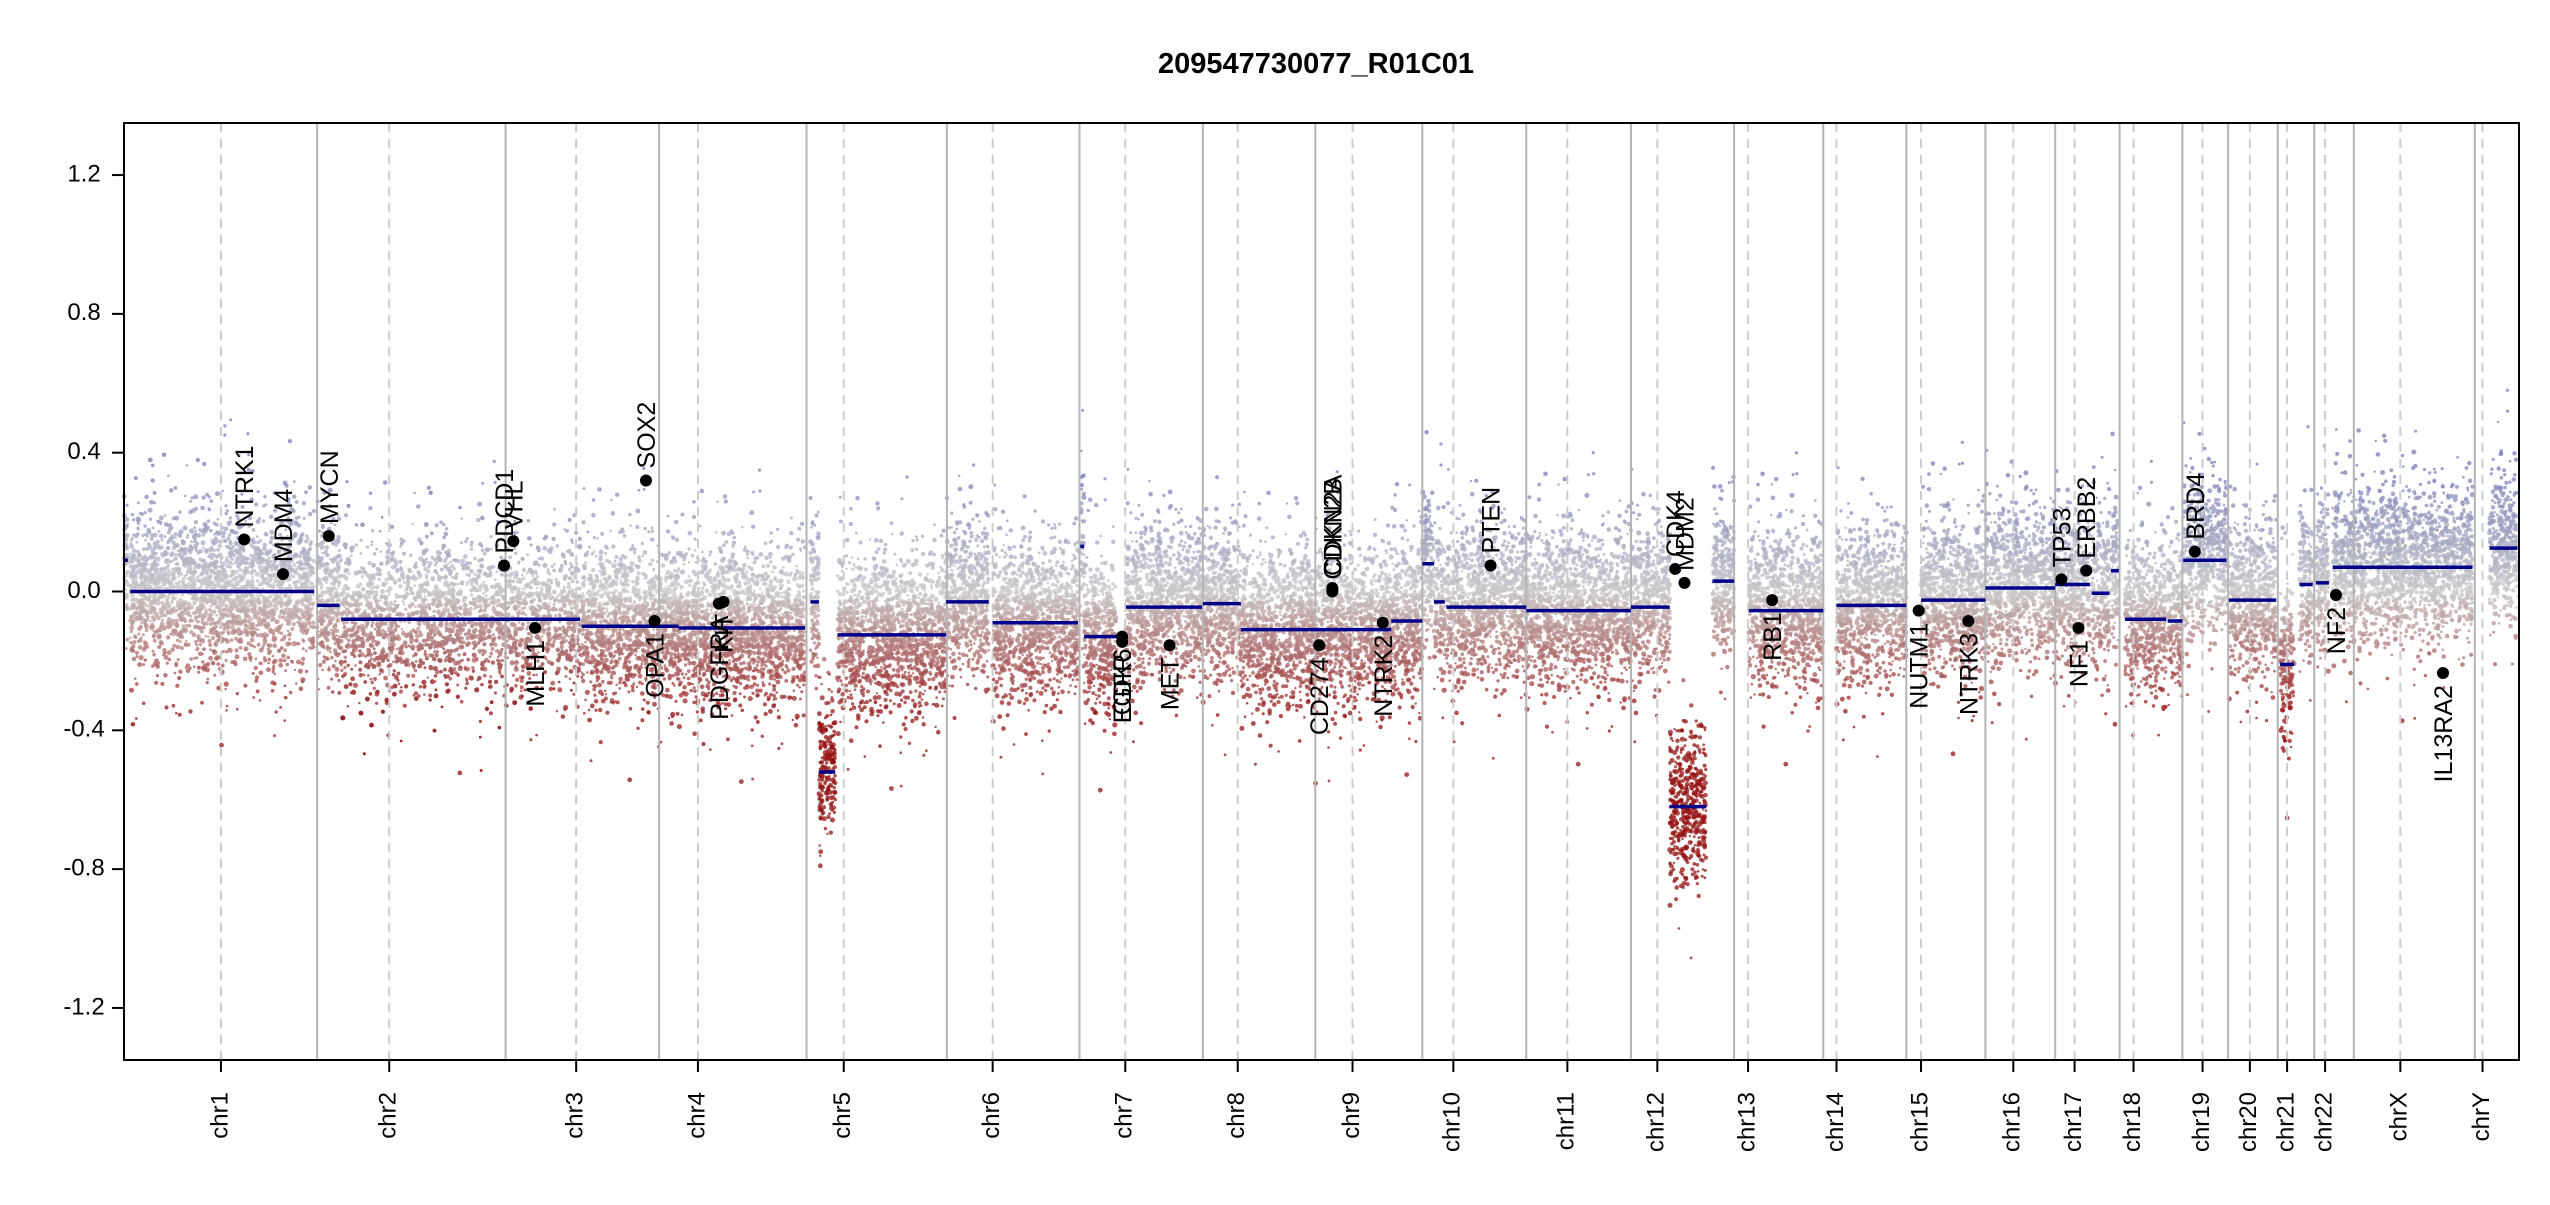  I want to click on gene-label: PTEN, so click(1492, 520).